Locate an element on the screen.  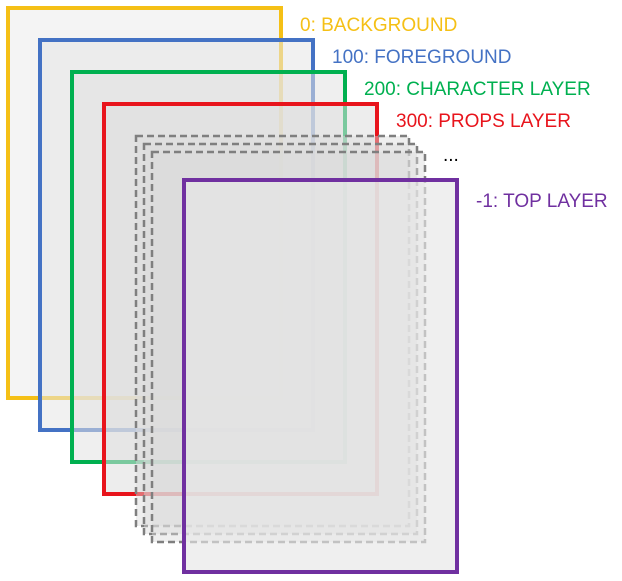
label-foreground: 100: FOREGROUND is located at coordinates (421, 57).